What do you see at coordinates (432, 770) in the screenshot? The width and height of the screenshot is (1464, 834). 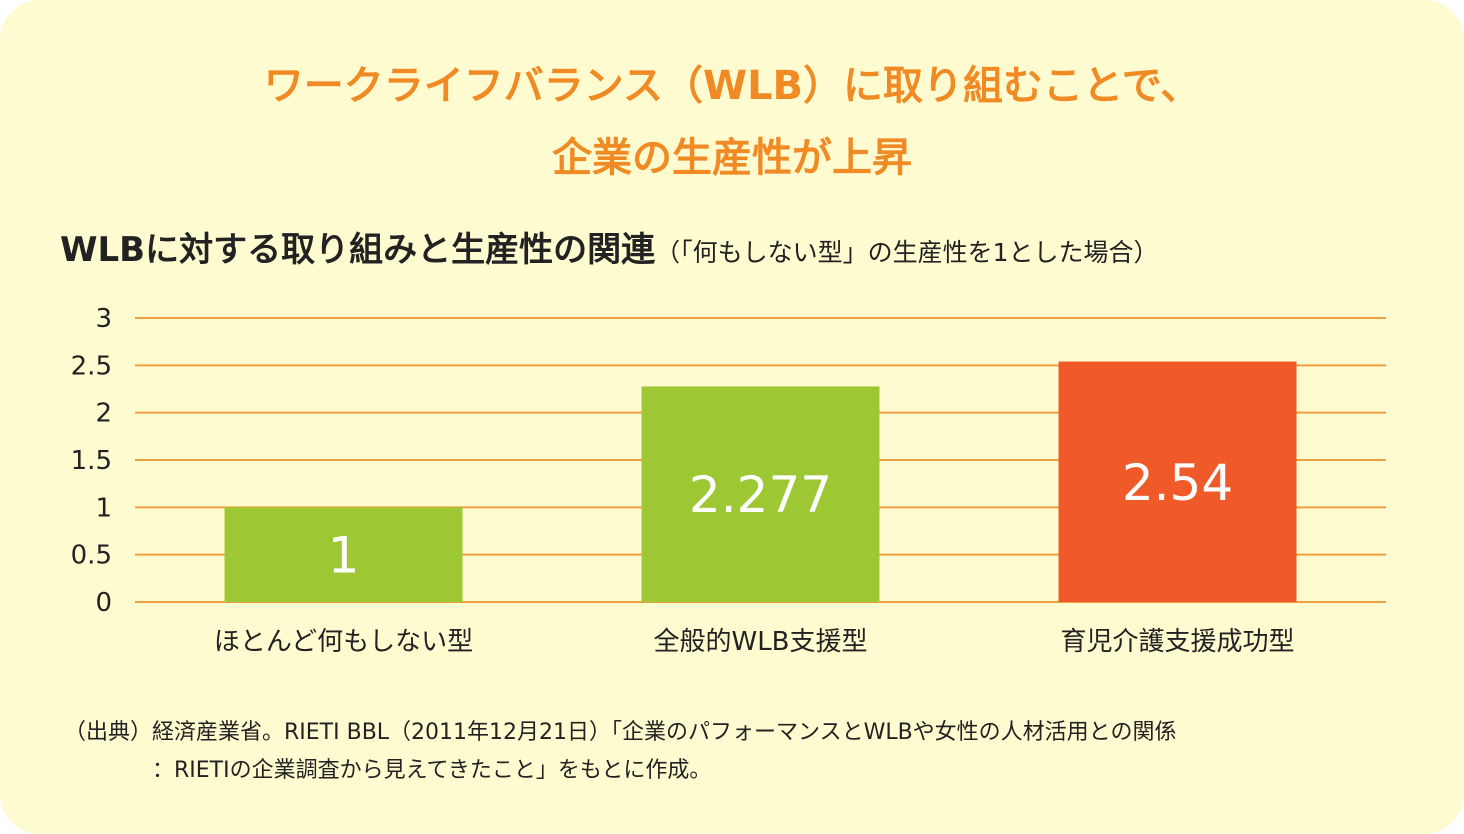 I see `source-line-2: ：RIETIの企業調査から見えてきたこと」をもとに作成。` at bounding box center [432, 770].